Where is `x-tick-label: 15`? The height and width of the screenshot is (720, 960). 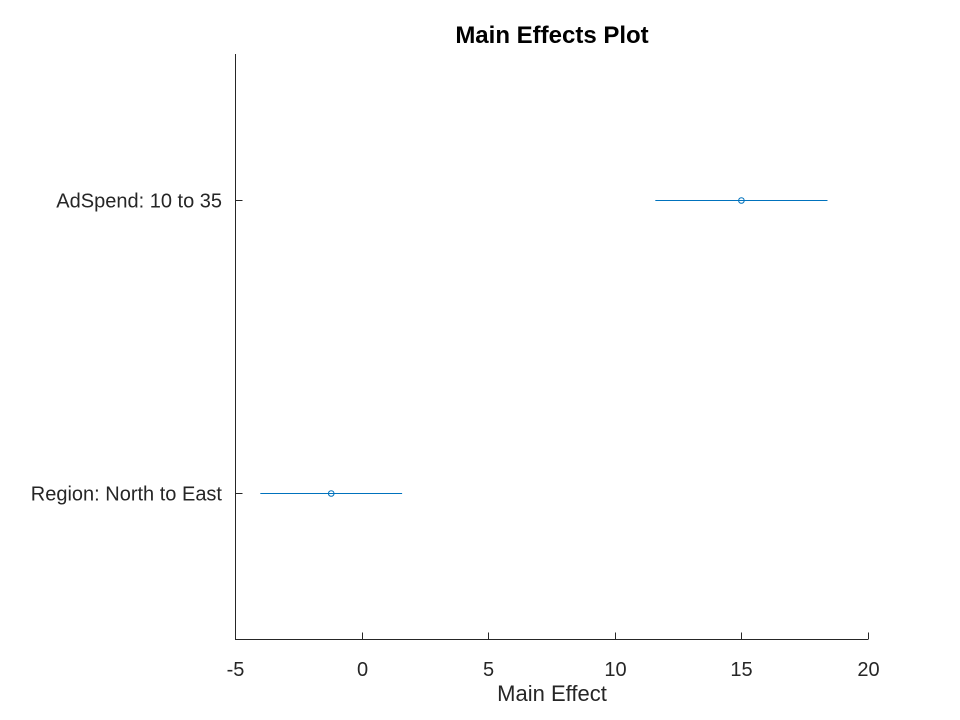
x-tick-label: 15 is located at coordinates (741, 670).